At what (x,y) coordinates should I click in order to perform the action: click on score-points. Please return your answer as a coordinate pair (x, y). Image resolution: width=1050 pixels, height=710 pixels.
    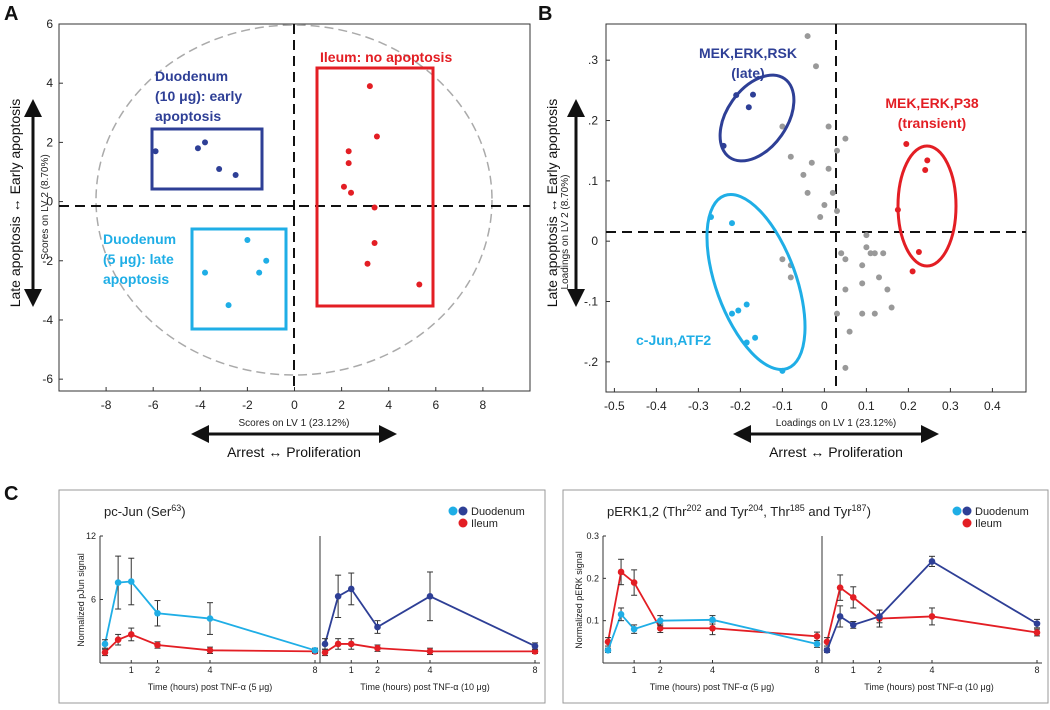
    Looking at the image, I should click on (287, 196).